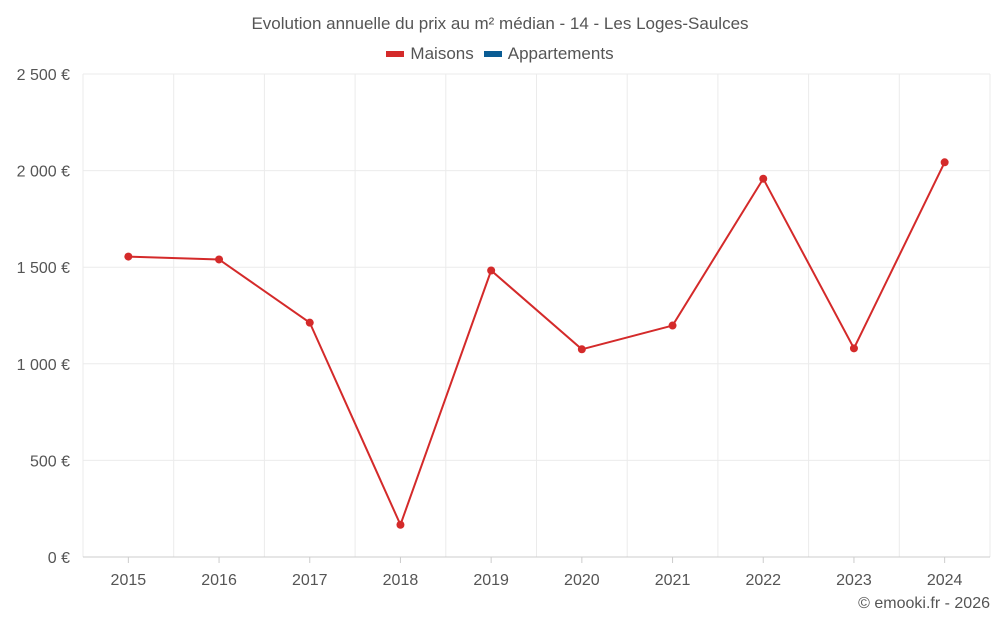 The height and width of the screenshot is (625, 1000). Describe the element at coordinates (400, 524) in the screenshot. I see `data-point-maisons-2018` at that location.